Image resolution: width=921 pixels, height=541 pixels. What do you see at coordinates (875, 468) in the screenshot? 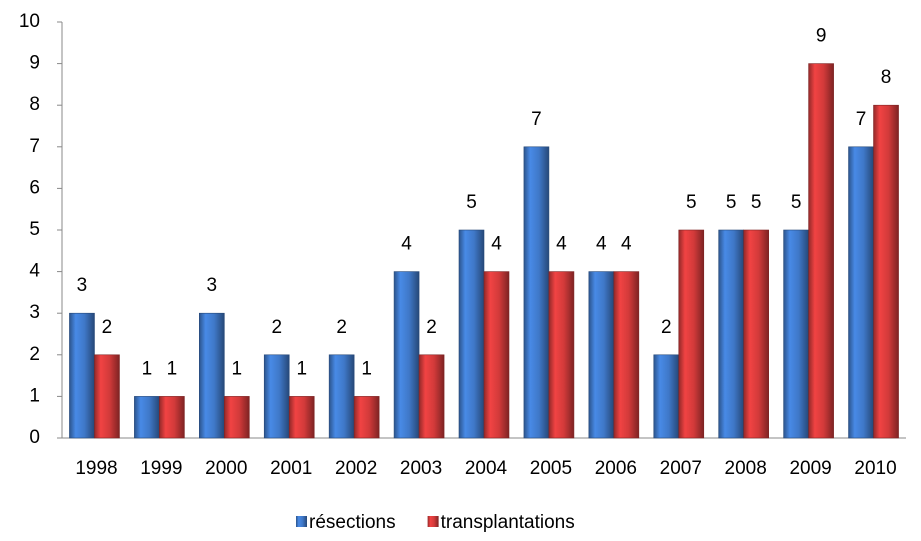
I see `x-tick-label: 2010` at bounding box center [875, 468].